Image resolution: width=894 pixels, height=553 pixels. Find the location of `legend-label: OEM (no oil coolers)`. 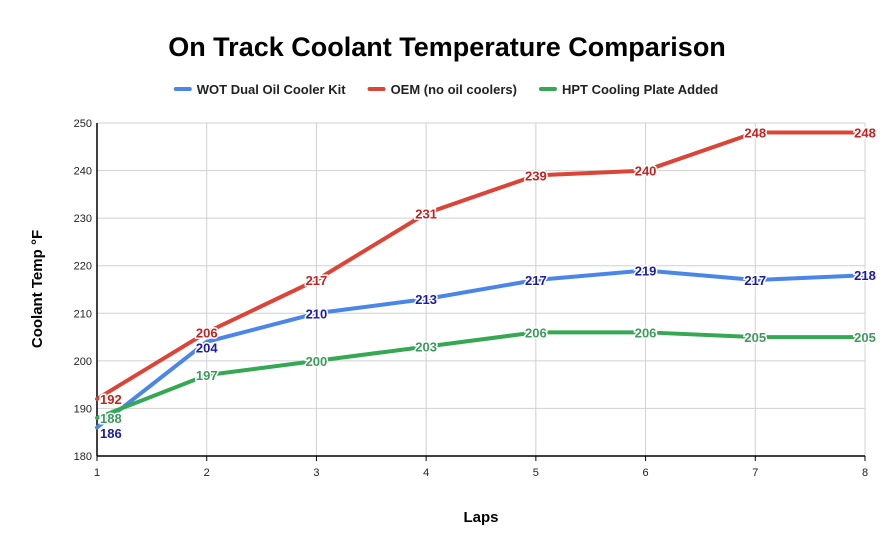

legend-label: OEM (no oil coolers) is located at coordinates (454, 89).